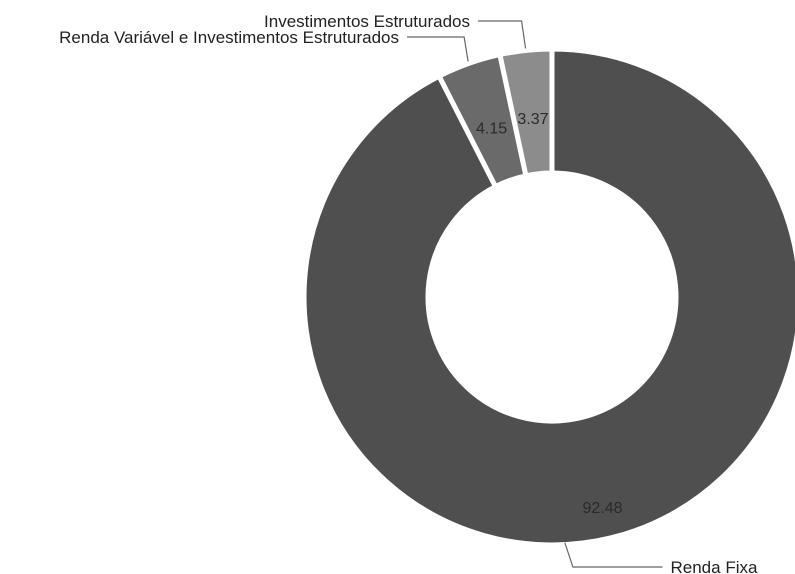  What do you see at coordinates (714, 566) in the screenshot?
I see `category-label-renda-fixa: Renda Fixa` at bounding box center [714, 566].